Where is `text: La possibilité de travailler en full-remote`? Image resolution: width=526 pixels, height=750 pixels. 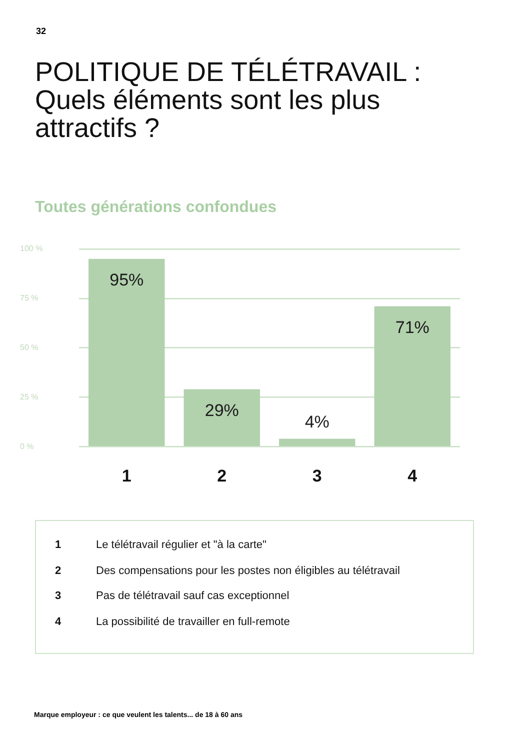
text: La possibilité de travailler en full-remote is located at coordinates (192, 623).